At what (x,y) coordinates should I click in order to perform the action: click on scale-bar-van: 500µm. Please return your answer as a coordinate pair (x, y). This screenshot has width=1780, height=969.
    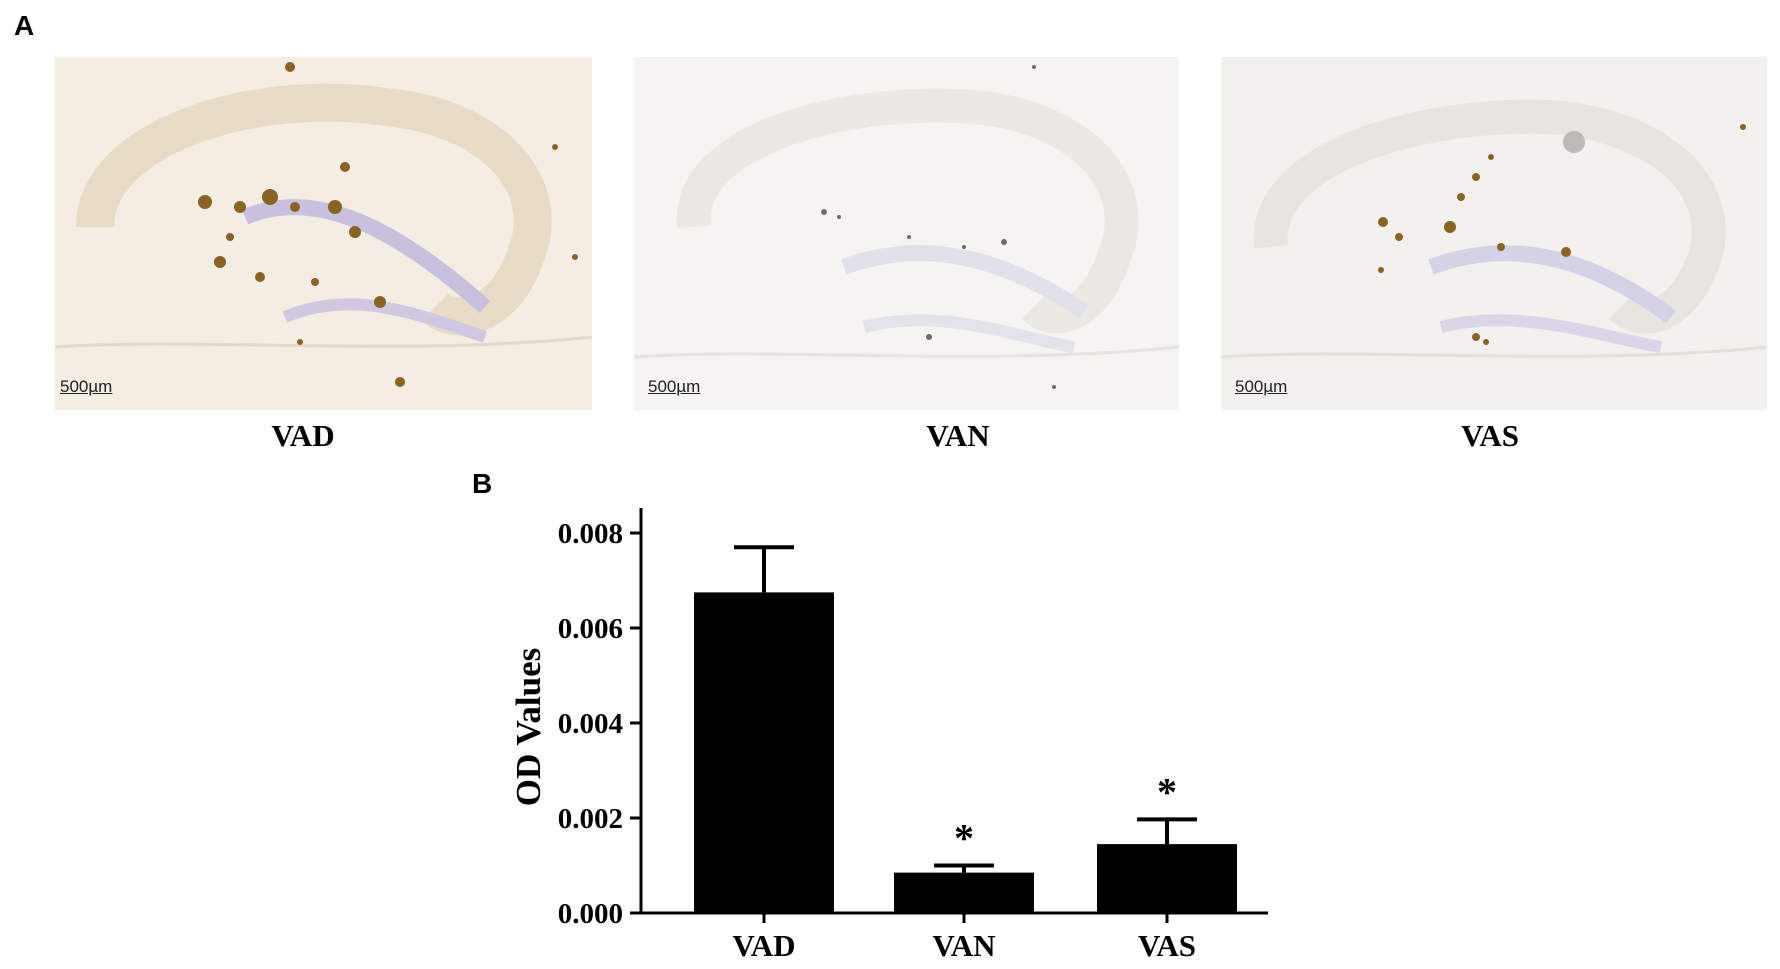
    Looking at the image, I should click on (674, 386).